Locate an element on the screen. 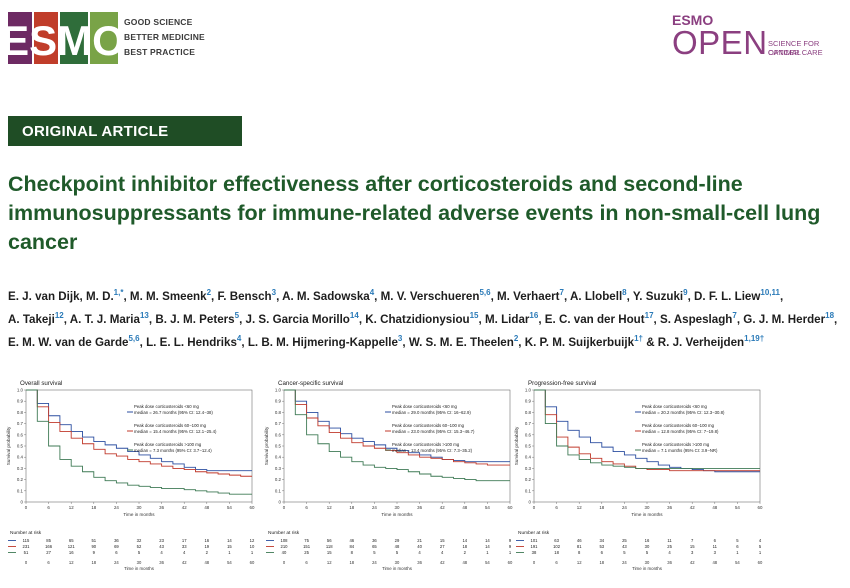  journal-tagline-1: SCIENCE FOR OPTIMAL is located at coordinates (794, 48).